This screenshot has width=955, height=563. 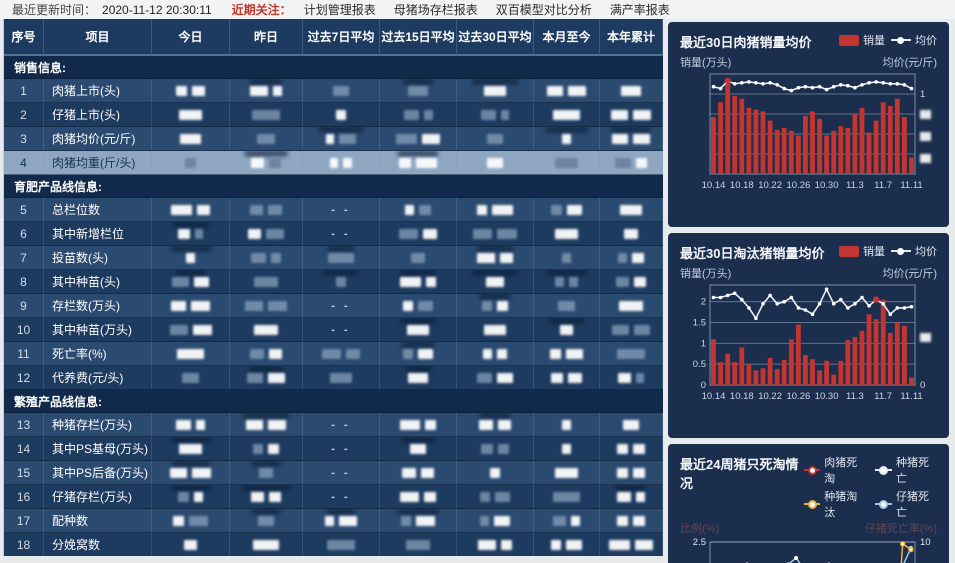 What do you see at coordinates (341, 233) in the screenshot?
I see `empty-value: - -` at bounding box center [341, 233].